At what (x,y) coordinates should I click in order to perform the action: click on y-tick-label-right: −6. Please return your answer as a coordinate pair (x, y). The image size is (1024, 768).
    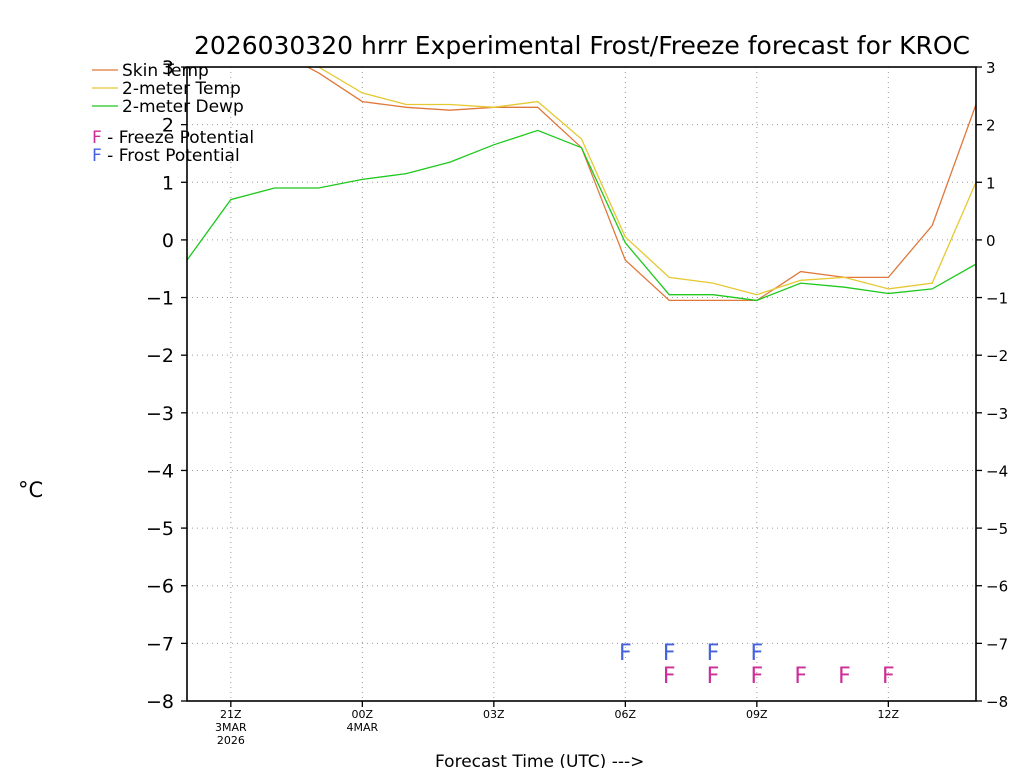
    Looking at the image, I should click on (997, 587).